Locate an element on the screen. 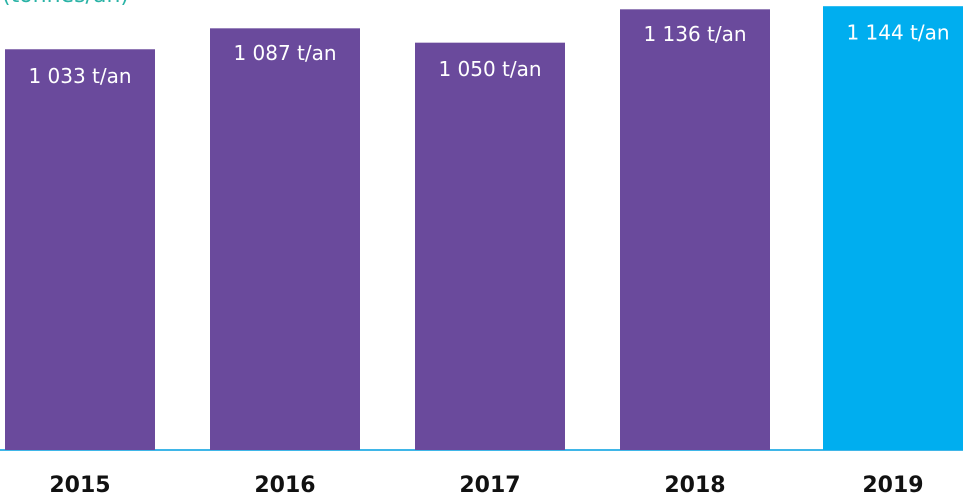 This screenshot has width=963, height=498. x-tick-label: 2019 is located at coordinates (892, 485).